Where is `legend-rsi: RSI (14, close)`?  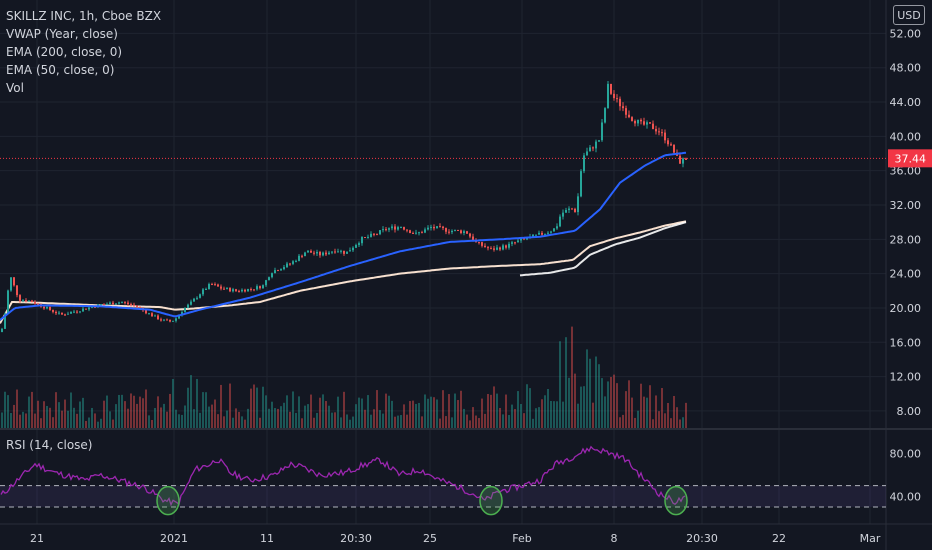
legend-rsi: RSI (14, close) is located at coordinates (49, 445).